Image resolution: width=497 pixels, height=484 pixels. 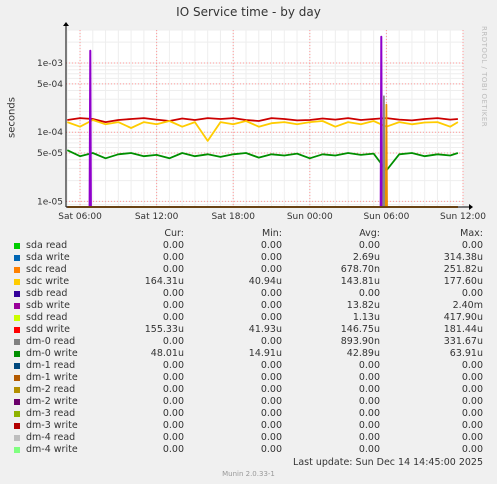 What do you see at coordinates (471, 207) in the screenshot?
I see `x-axis-arrow` at bounding box center [471, 207].